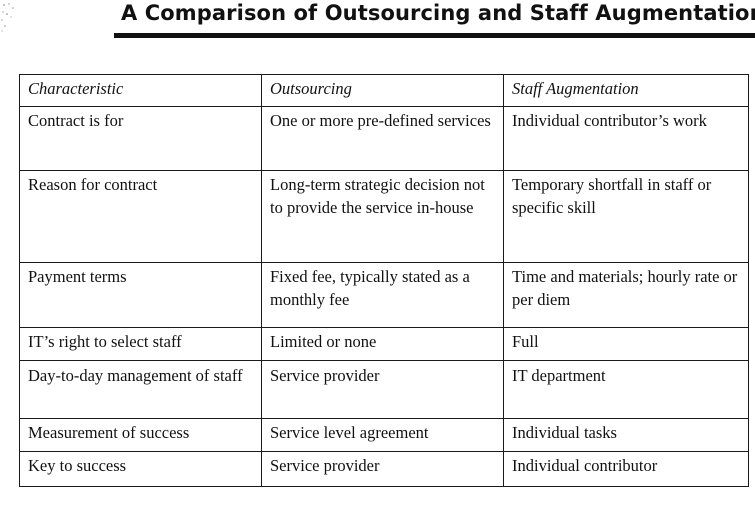  Describe the element at coordinates (626, 90) in the screenshot. I see `column-header-staff-augmentation: Staff Augmentation` at that location.